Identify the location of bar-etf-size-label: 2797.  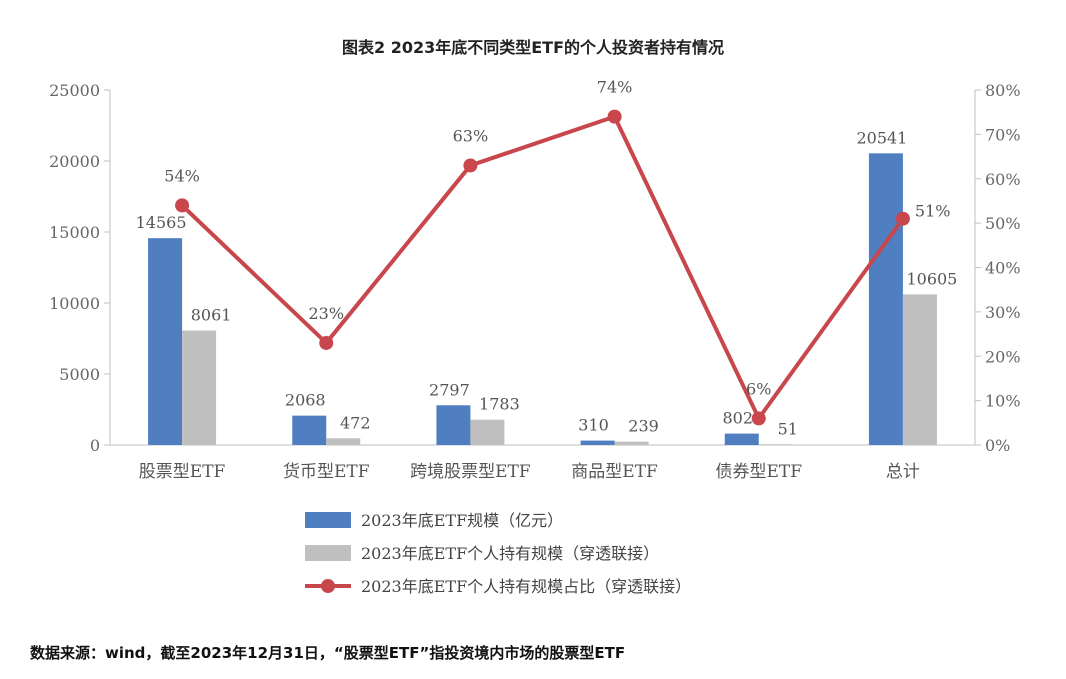
(449, 389).